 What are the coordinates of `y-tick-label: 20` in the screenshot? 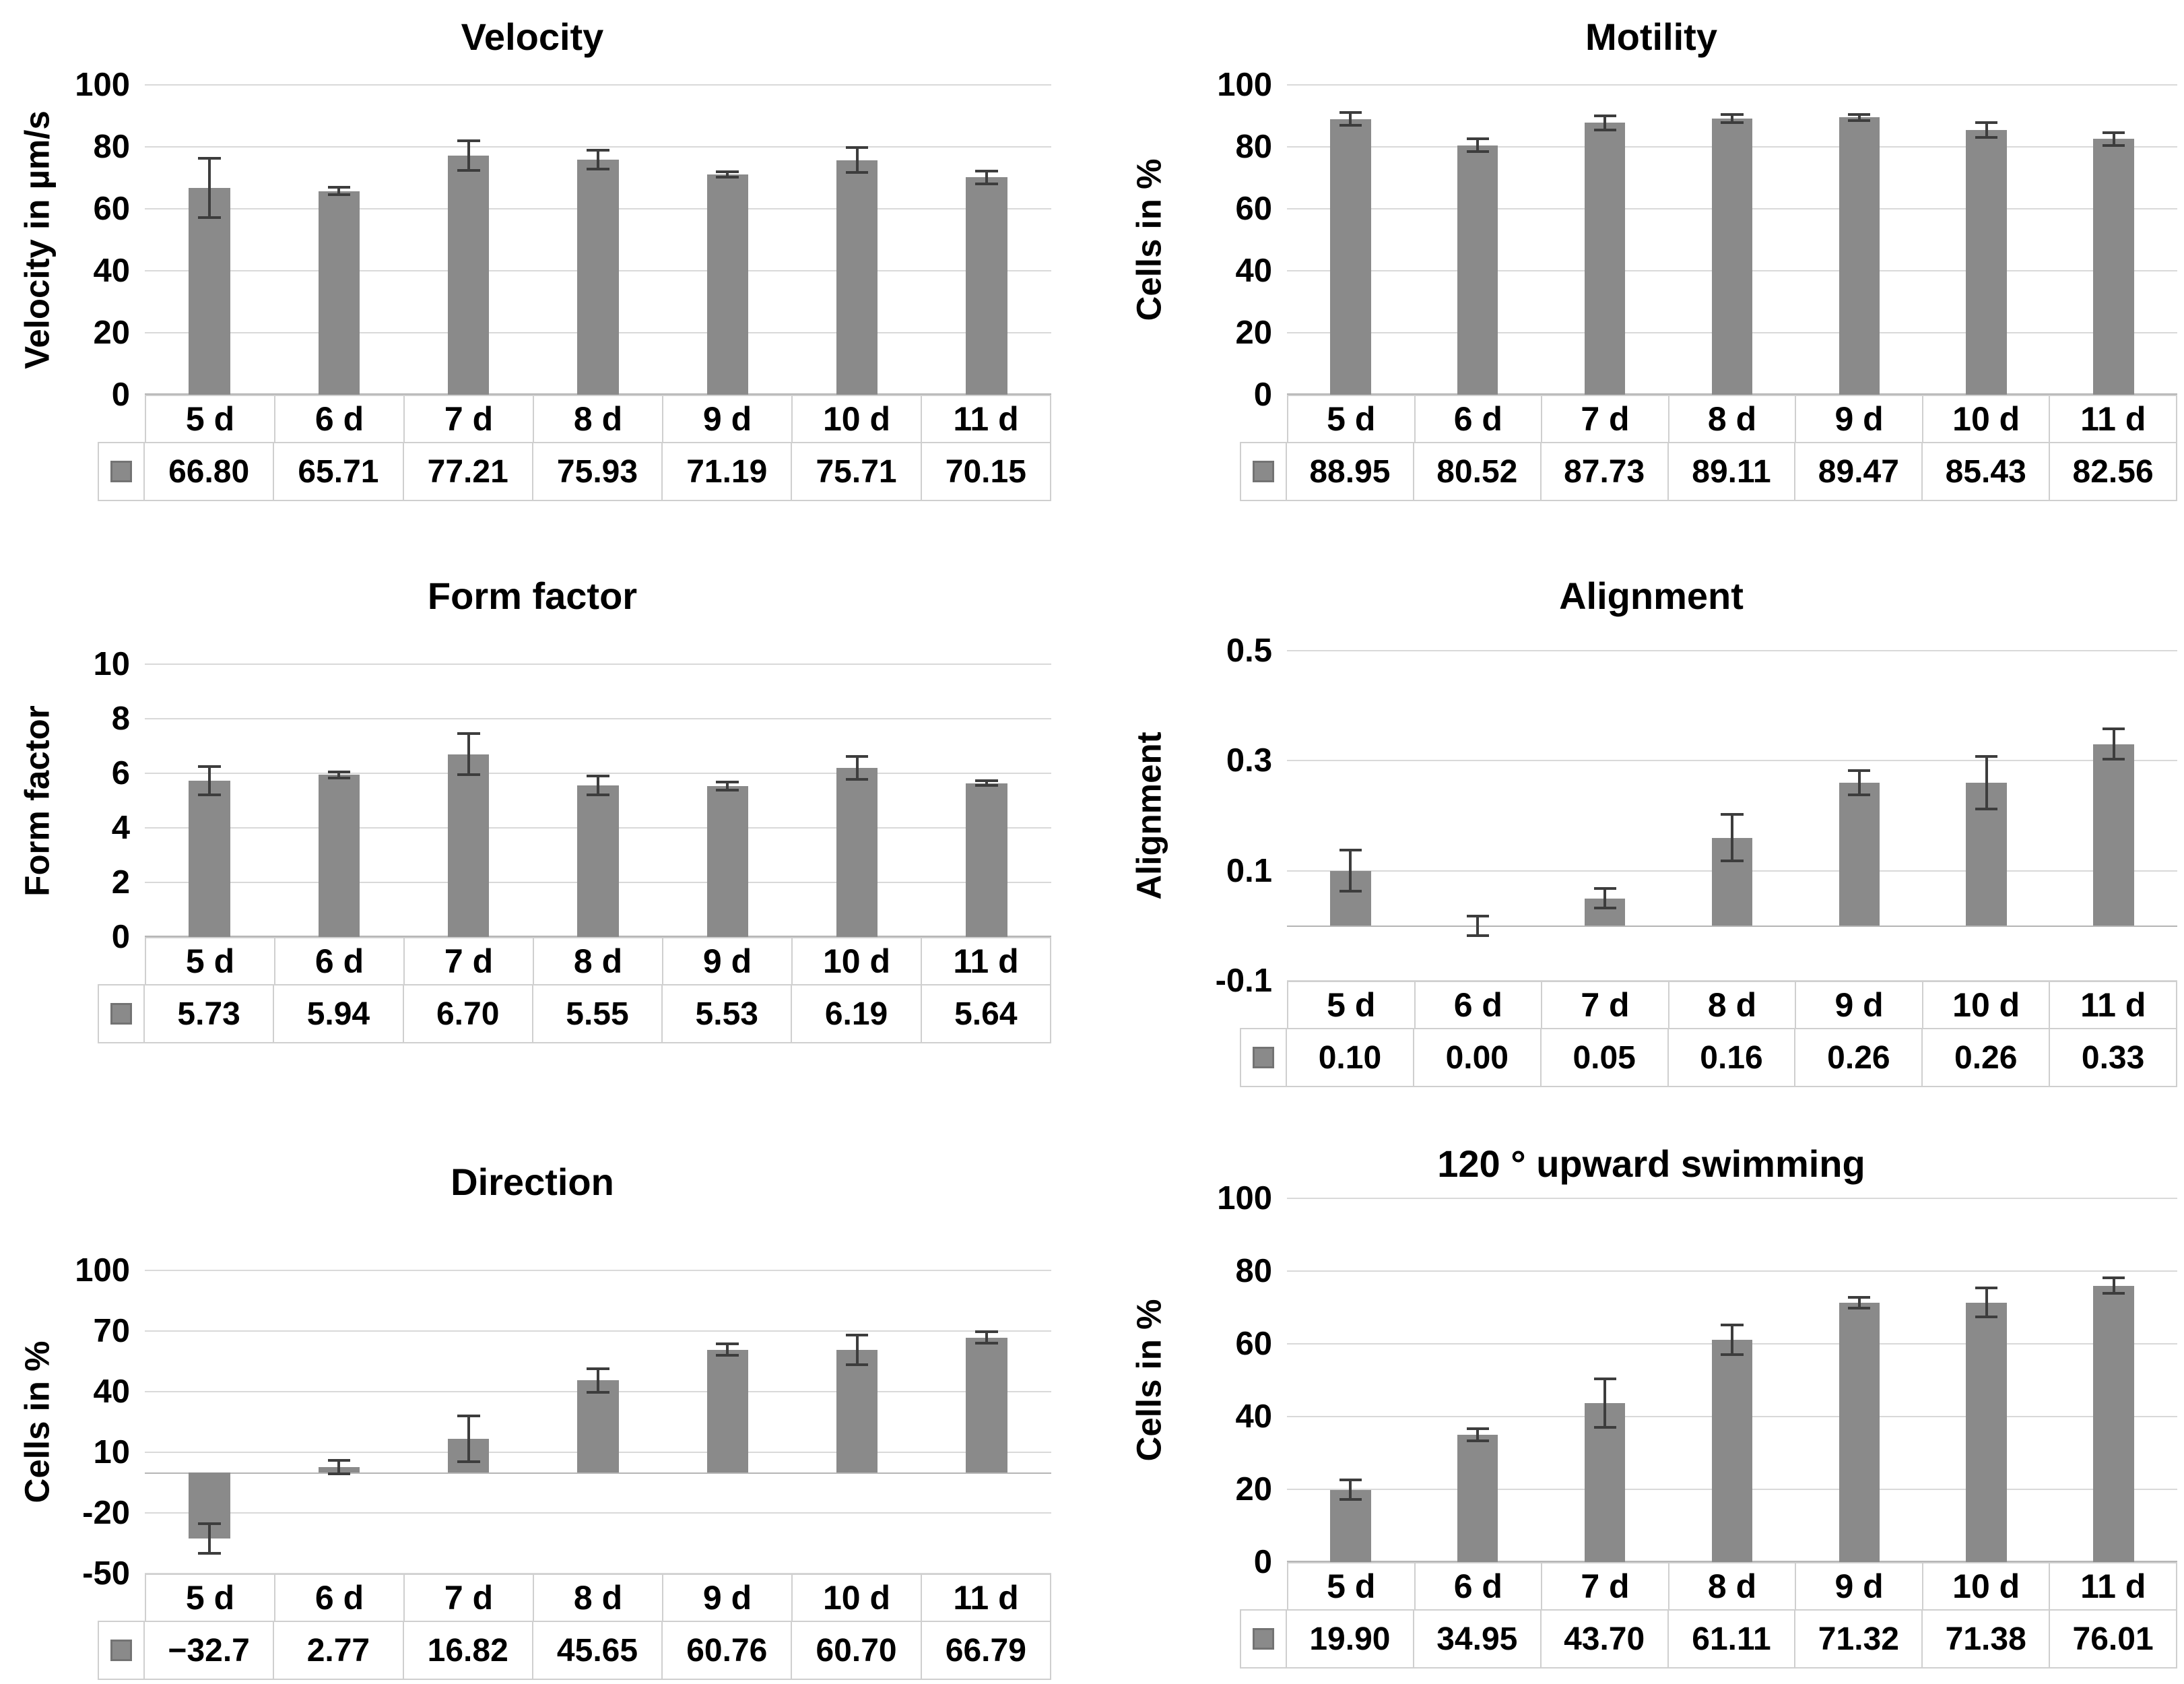 It's located at (1253, 1489).